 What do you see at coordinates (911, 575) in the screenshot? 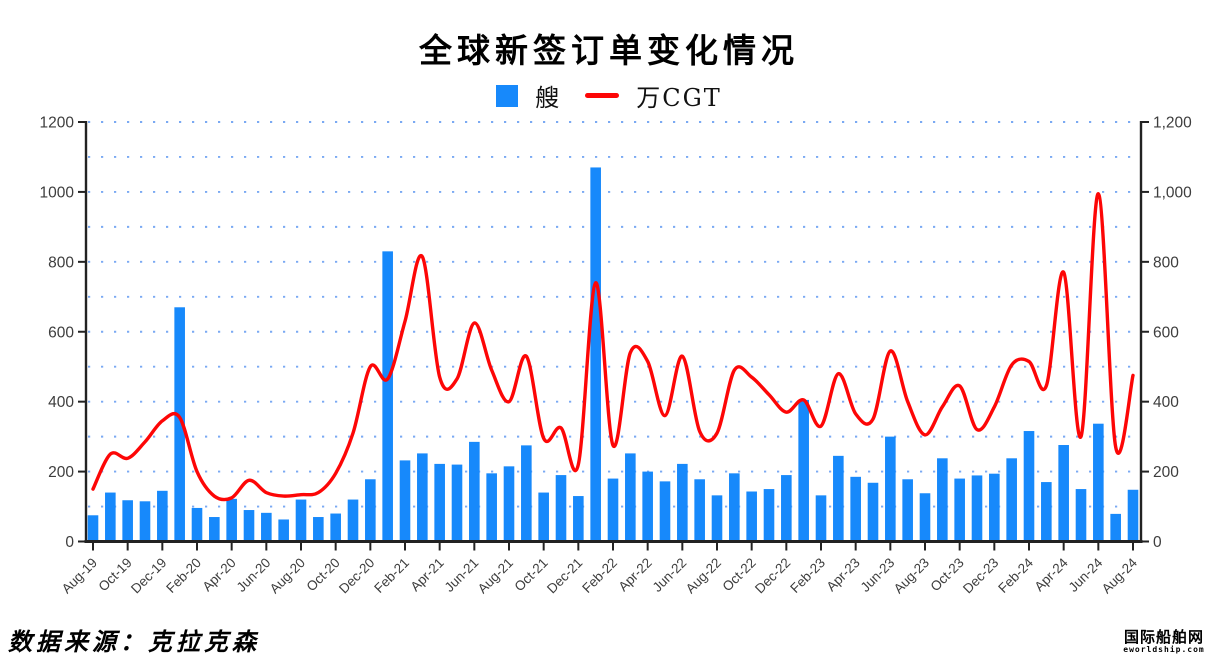
I see `x-axis-tick-label: Aug-23` at bounding box center [911, 575].